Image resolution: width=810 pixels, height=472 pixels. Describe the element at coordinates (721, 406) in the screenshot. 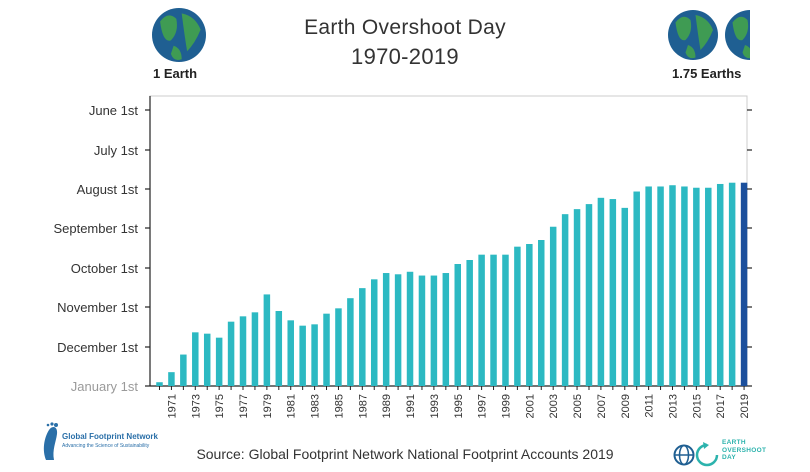

I see `x-tick-label: 2017` at that location.